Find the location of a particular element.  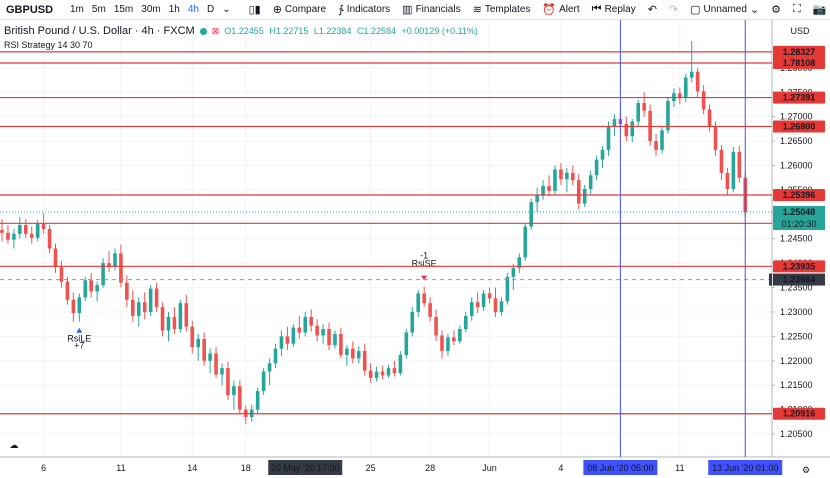

interval-1m: 1m is located at coordinates (77, 9).